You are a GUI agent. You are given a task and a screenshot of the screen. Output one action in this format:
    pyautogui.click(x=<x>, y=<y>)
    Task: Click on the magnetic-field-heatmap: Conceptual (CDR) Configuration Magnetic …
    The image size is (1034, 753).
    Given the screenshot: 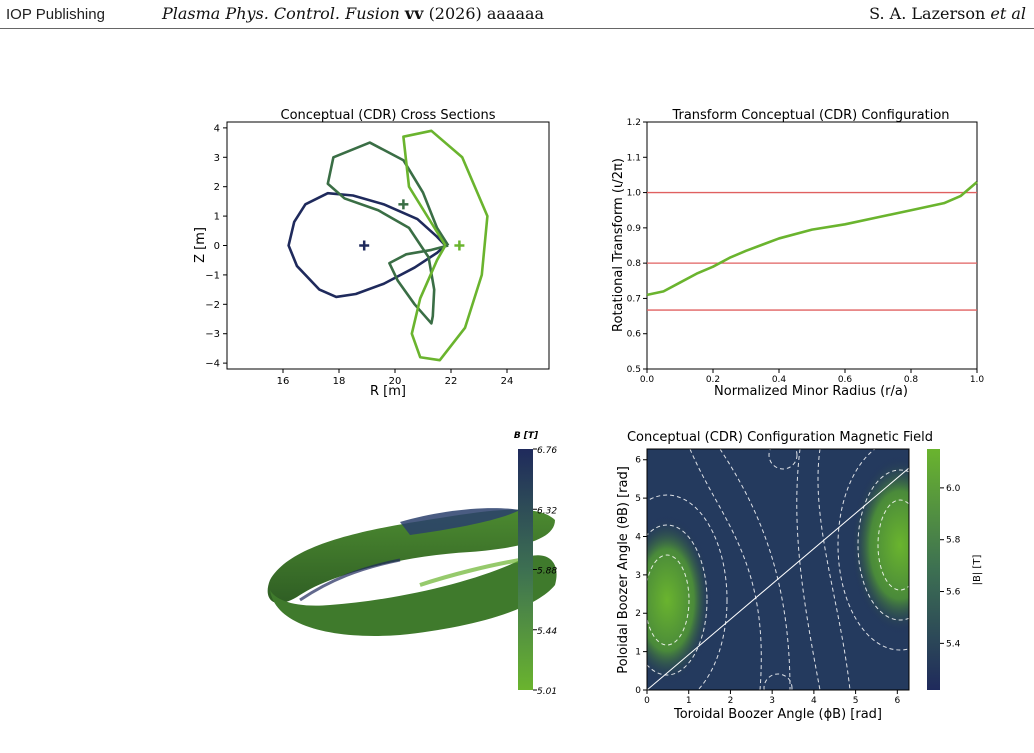 What is the action you would take?
    pyautogui.click(x=799, y=576)
    